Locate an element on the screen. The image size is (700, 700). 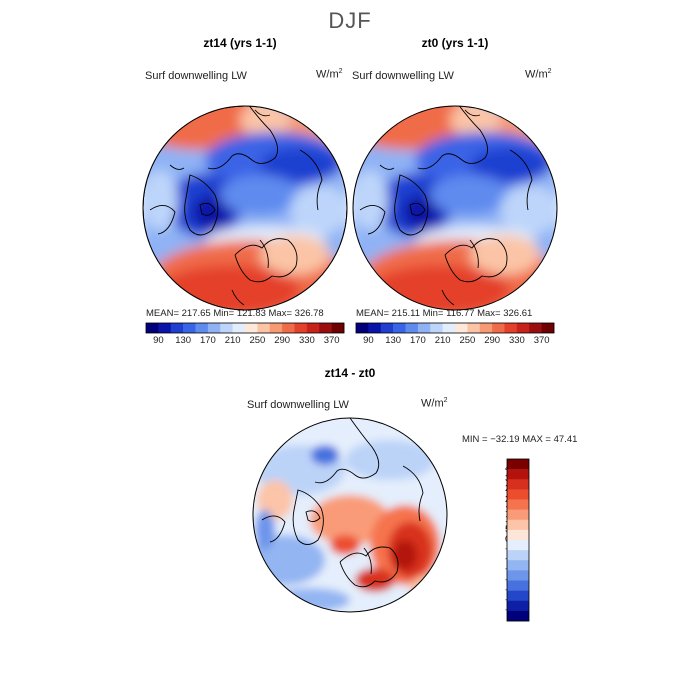
panel-2-stats: MEAN= 215.11 Min= 116.77 Max= 326.61 is located at coordinates (444, 313).